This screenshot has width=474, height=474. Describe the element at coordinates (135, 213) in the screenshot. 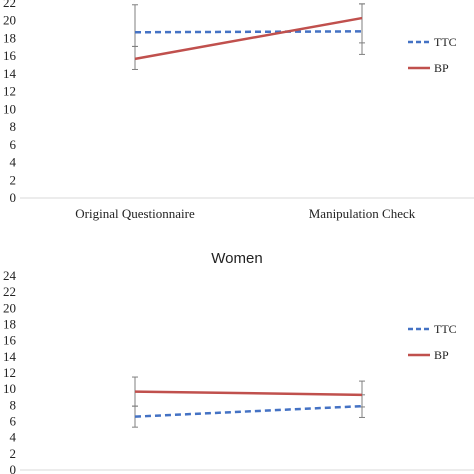

I see `x-category-label: Original Questionnaire` at that location.